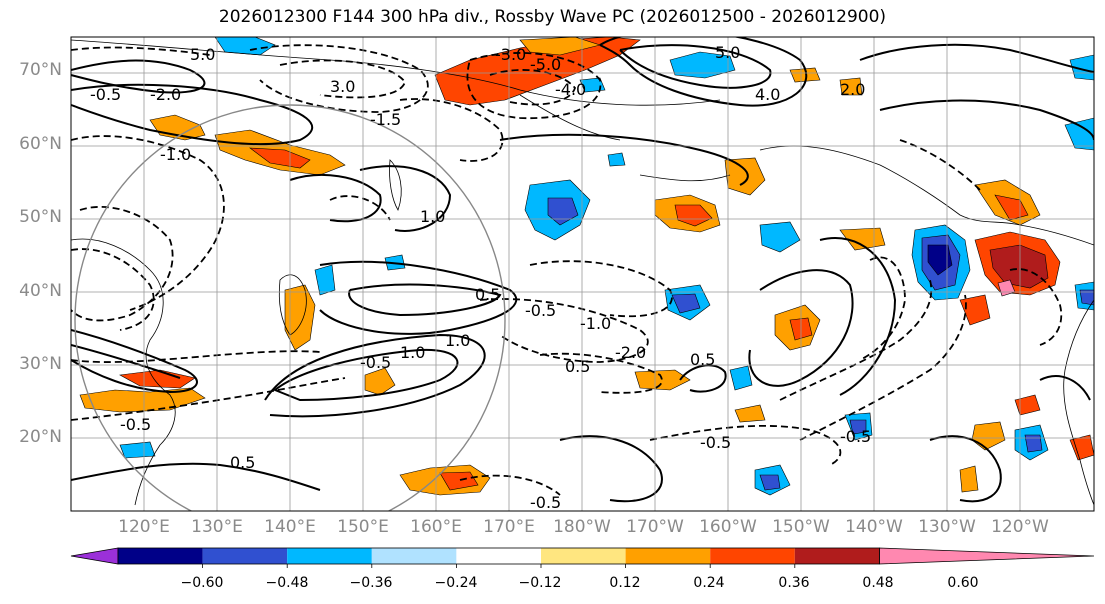 The height and width of the screenshot is (604, 1105). I want to click on coastline-east-asia, so click(123, 372).